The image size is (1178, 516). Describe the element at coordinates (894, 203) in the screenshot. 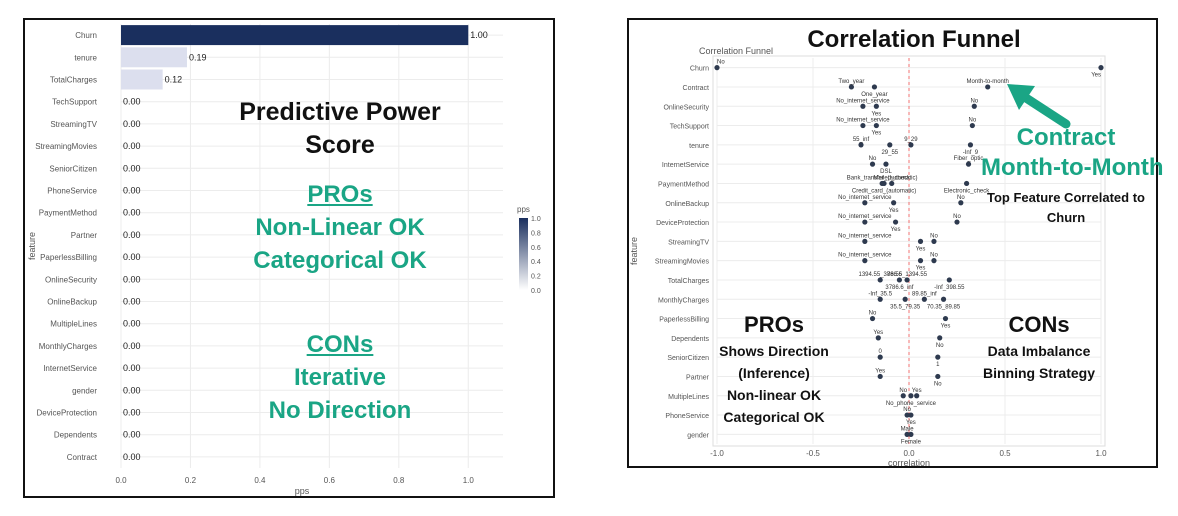

I see `point-onlinebackup-yes` at that location.